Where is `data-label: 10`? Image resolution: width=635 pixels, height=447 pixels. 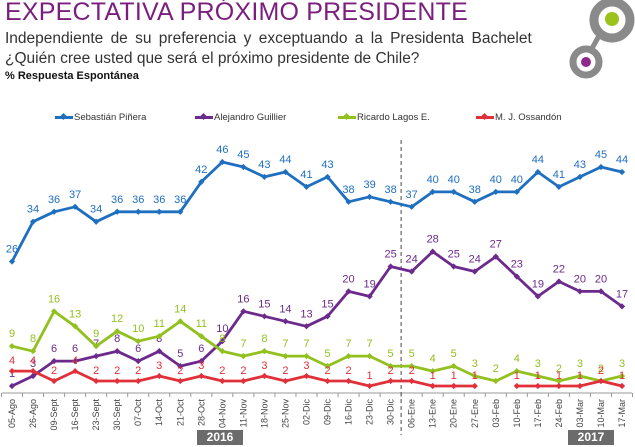
data-label: 10 is located at coordinates (138, 329).